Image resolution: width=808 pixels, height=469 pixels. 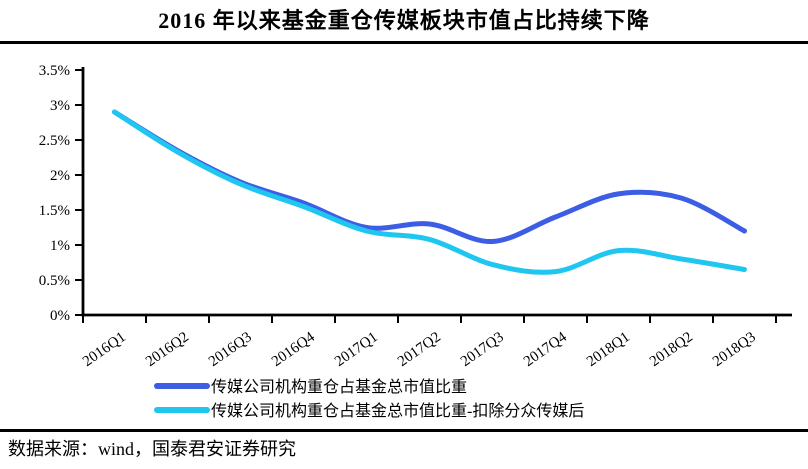 I want to click on x-tick-label: 2017Q2, so click(x=419, y=349).